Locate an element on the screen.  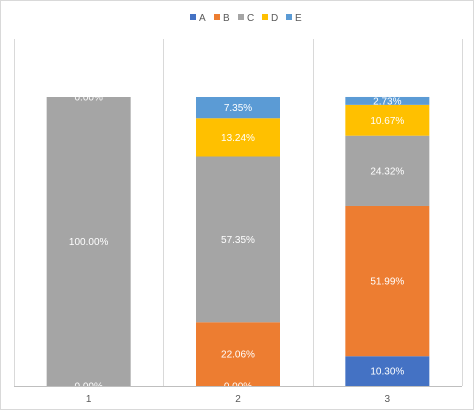
data-label-e-2: 7.35% is located at coordinates (238, 108).